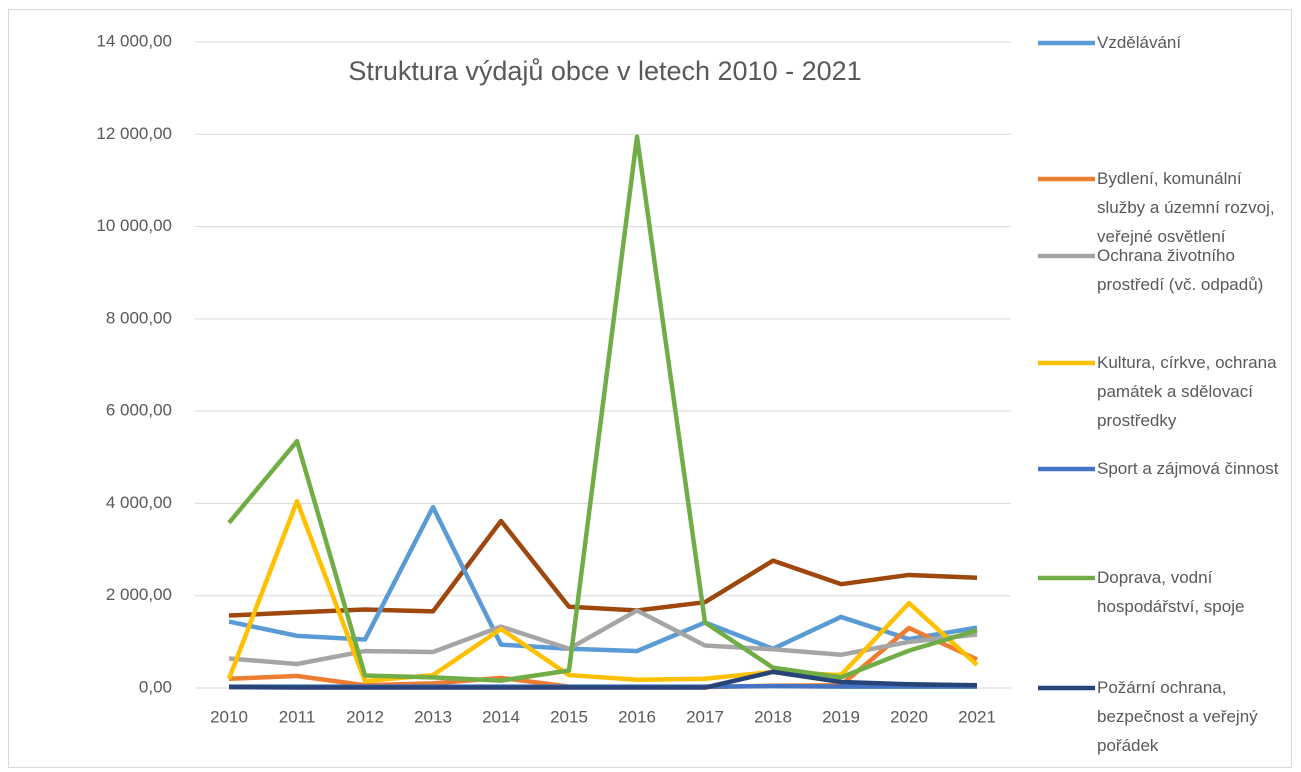  Describe the element at coordinates (1171, 592) in the screenshot. I see `legend-label: Doprava, vodní hospodářství, spoje` at that location.